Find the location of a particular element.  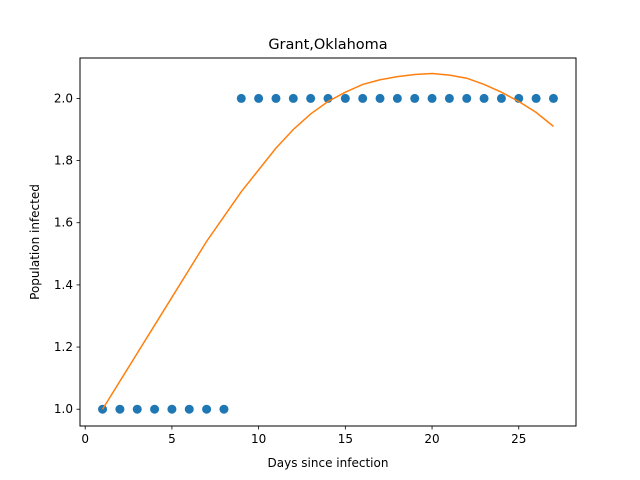

chart-title: Grant,Oklahoma is located at coordinates (327, 45).